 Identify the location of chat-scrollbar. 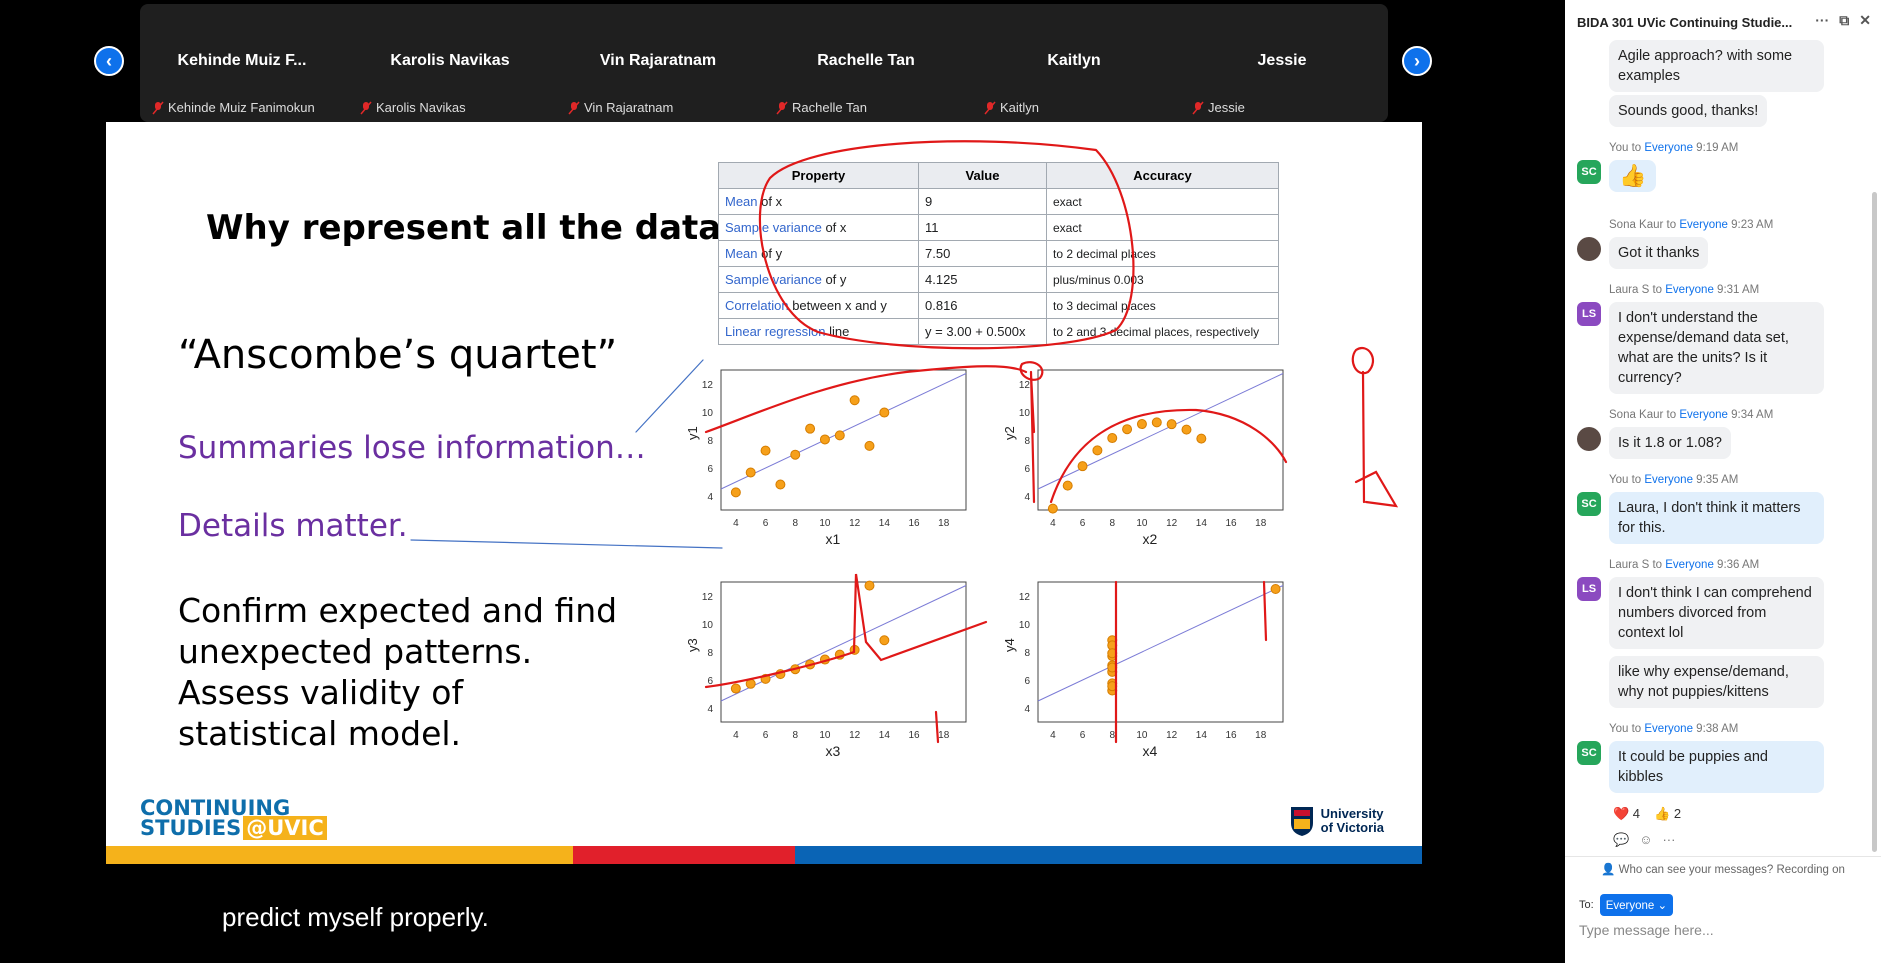
(1874, 522).